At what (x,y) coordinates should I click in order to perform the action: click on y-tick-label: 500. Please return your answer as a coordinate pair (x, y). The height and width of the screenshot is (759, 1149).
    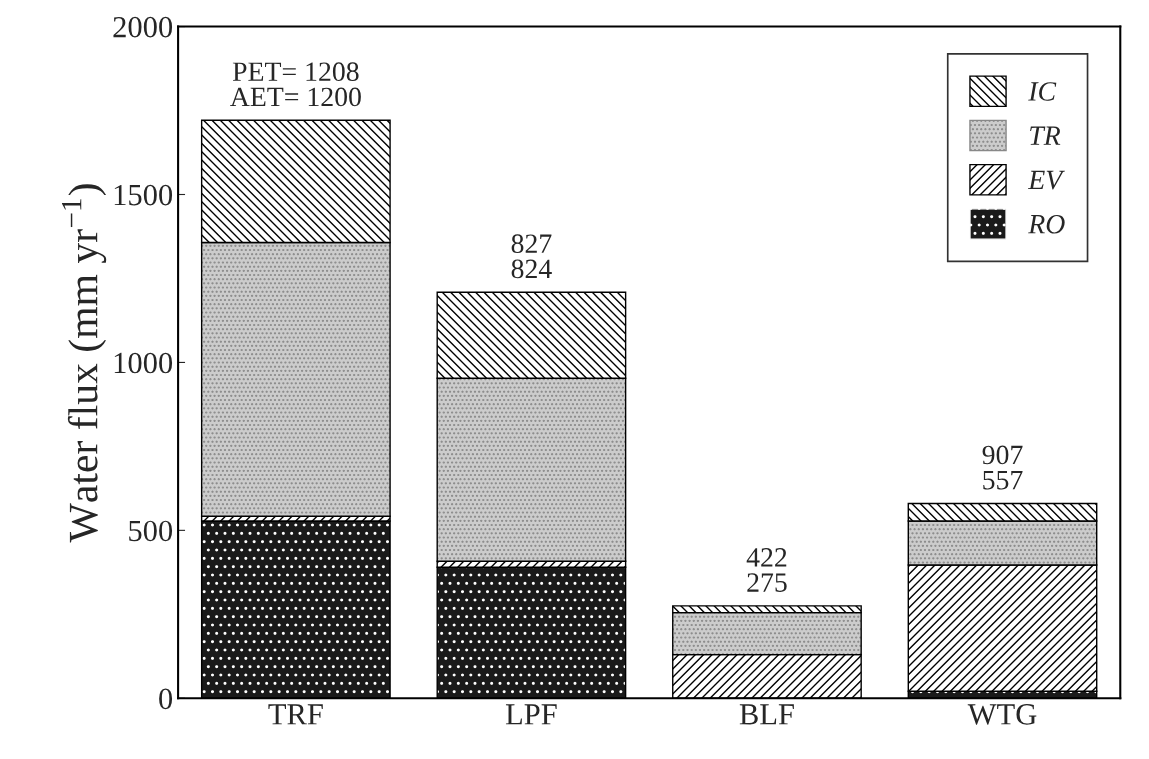
    Looking at the image, I should click on (151, 531).